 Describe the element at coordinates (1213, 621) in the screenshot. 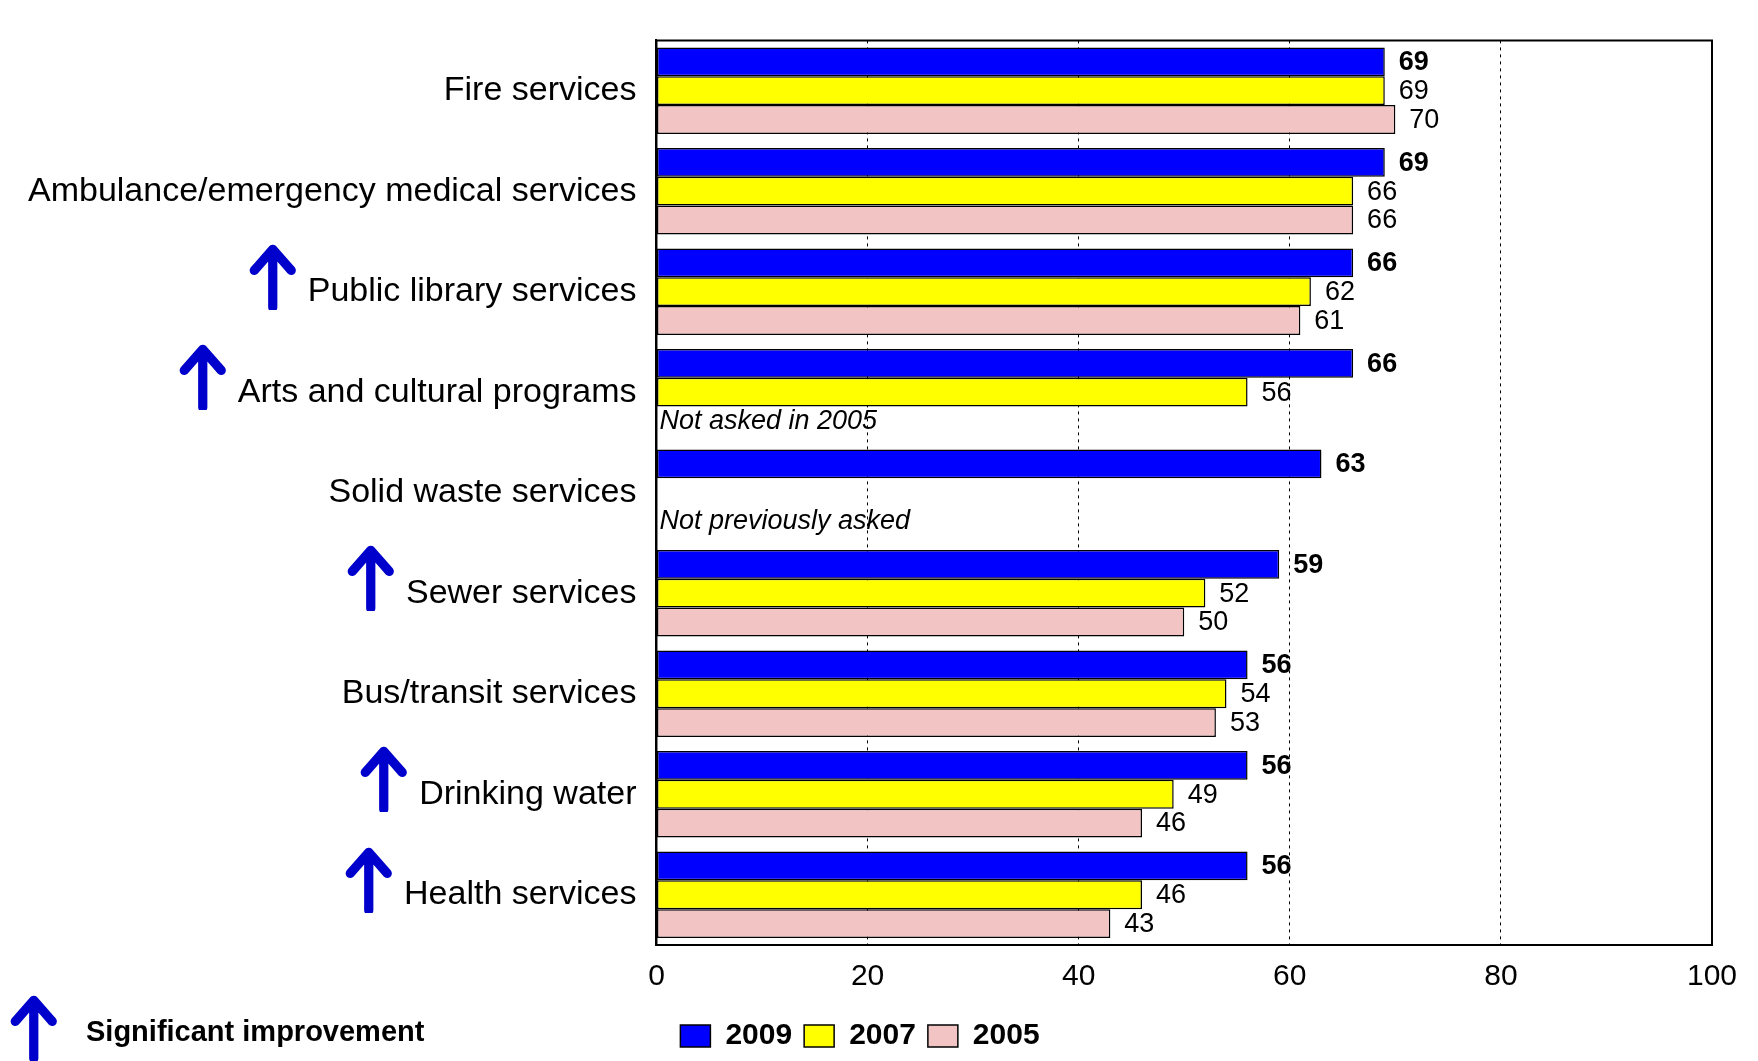

I see `data-label: 50` at that location.